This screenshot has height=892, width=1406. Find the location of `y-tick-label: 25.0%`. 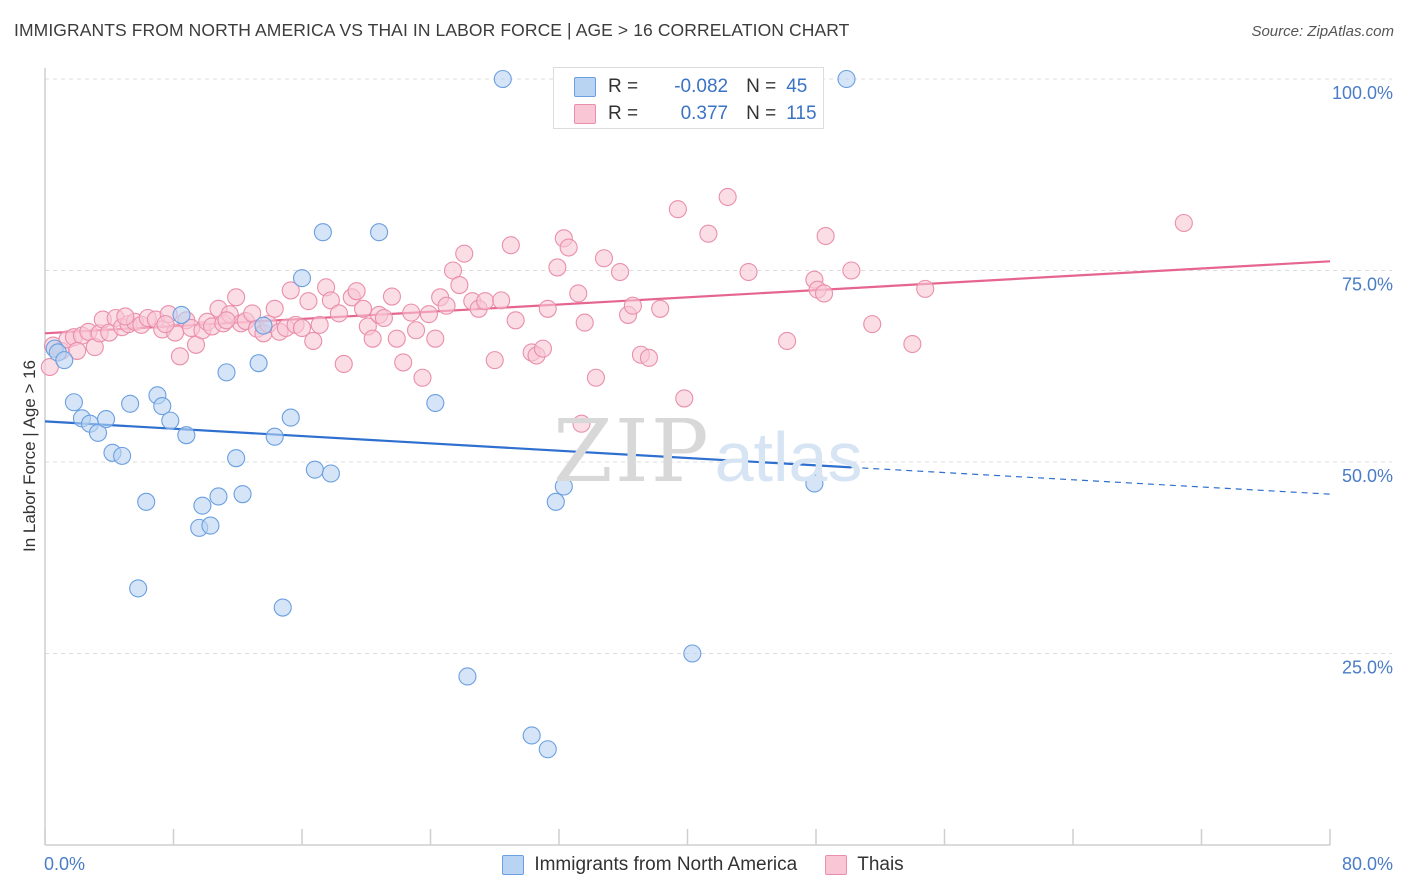

y-tick-label: 25.0% is located at coordinates (1367, 668).